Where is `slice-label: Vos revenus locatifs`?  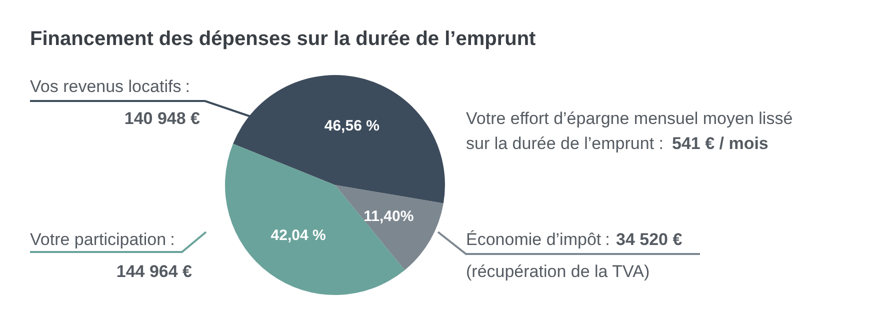
slice-label: Vos revenus locatifs is located at coordinates (106, 86).